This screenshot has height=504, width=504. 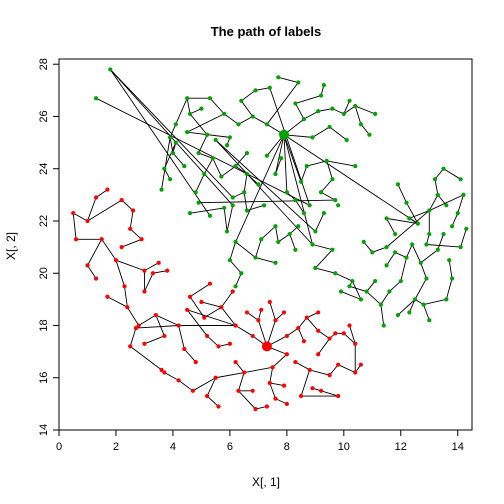 I want to click on y-tick-label: 20, so click(x=44, y=273).